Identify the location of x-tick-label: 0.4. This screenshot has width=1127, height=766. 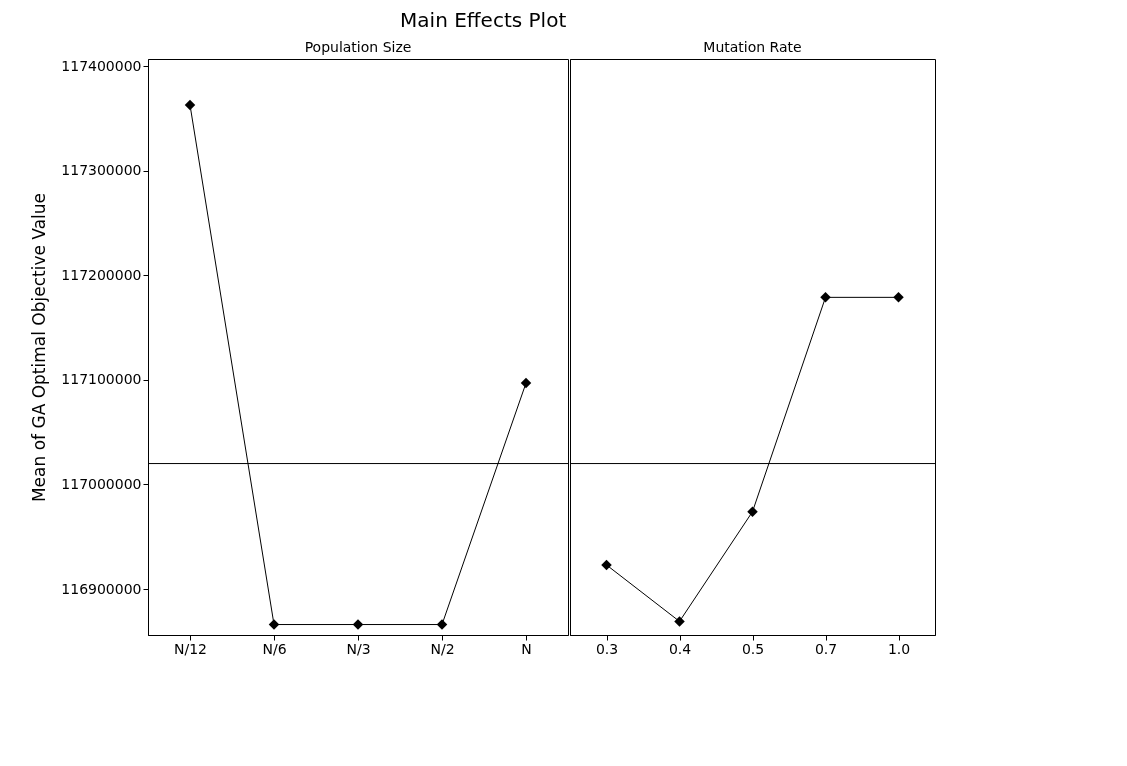
(680, 648).